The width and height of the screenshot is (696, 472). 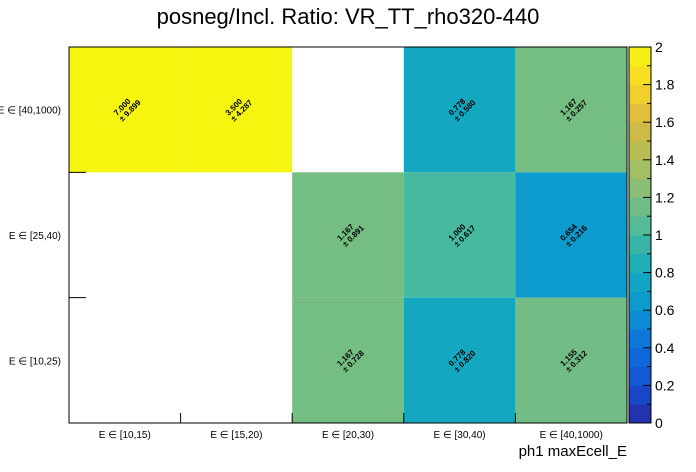 I want to click on color-scale-label: 1.8, so click(x=665, y=85).